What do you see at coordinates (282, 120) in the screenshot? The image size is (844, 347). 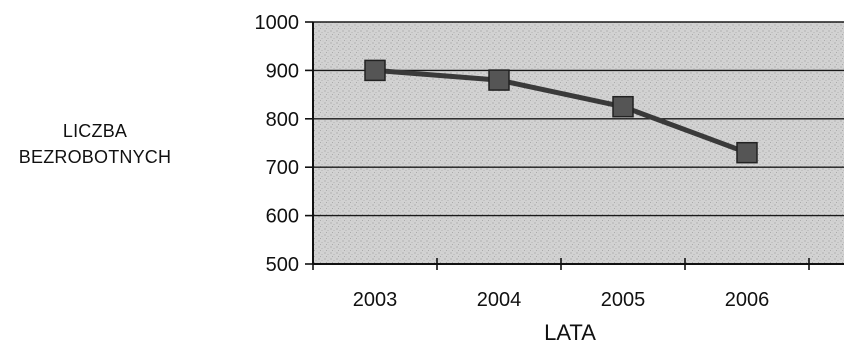 I see `y-tick-label-800: 800` at bounding box center [282, 120].